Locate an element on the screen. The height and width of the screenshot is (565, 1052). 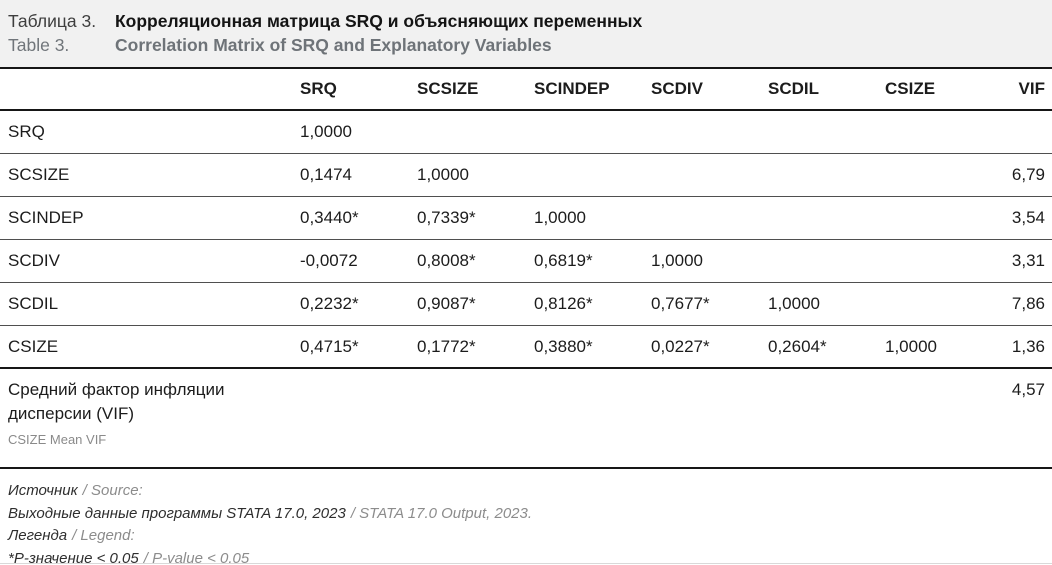
table-row: SCDIV -0,0072 0,8008* 0,6819* 1,0000 3,31 is located at coordinates (526, 261).